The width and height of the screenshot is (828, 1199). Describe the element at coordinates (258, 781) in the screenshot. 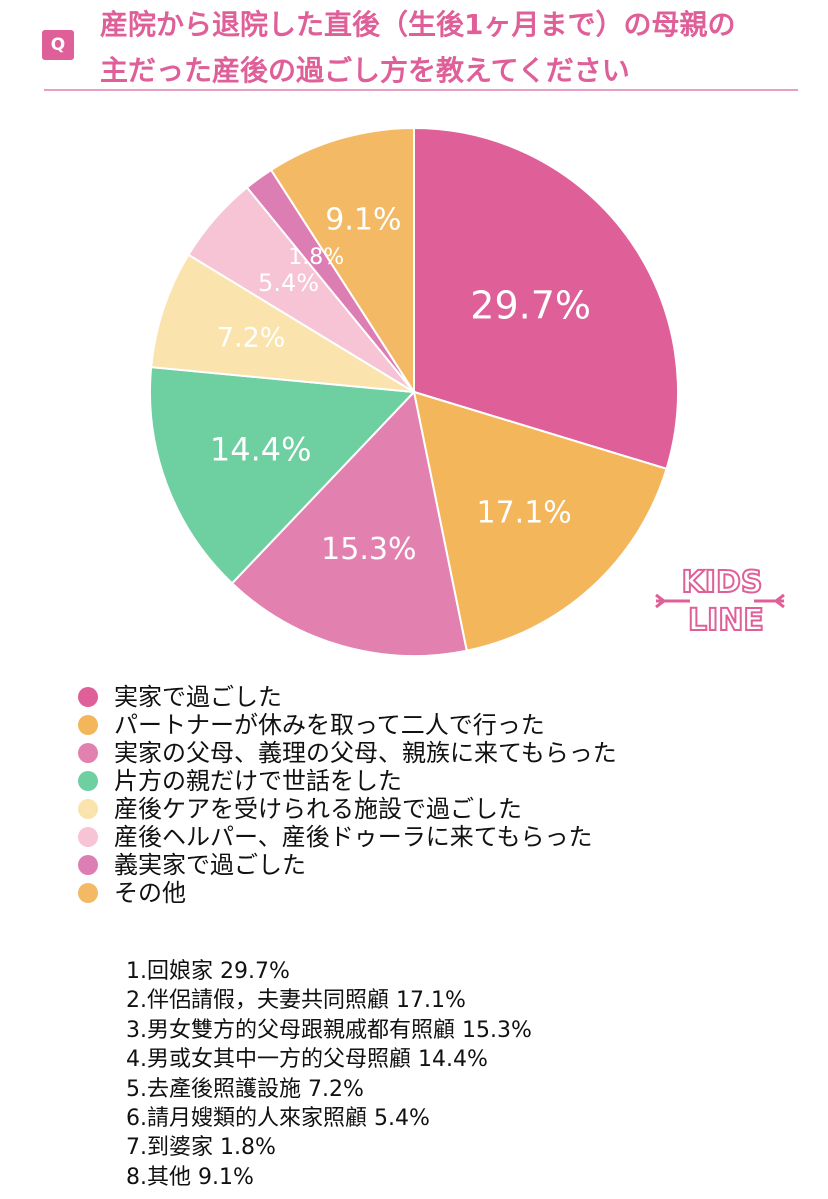

I see `legend-label: 片方の親だけで世話をした` at that location.